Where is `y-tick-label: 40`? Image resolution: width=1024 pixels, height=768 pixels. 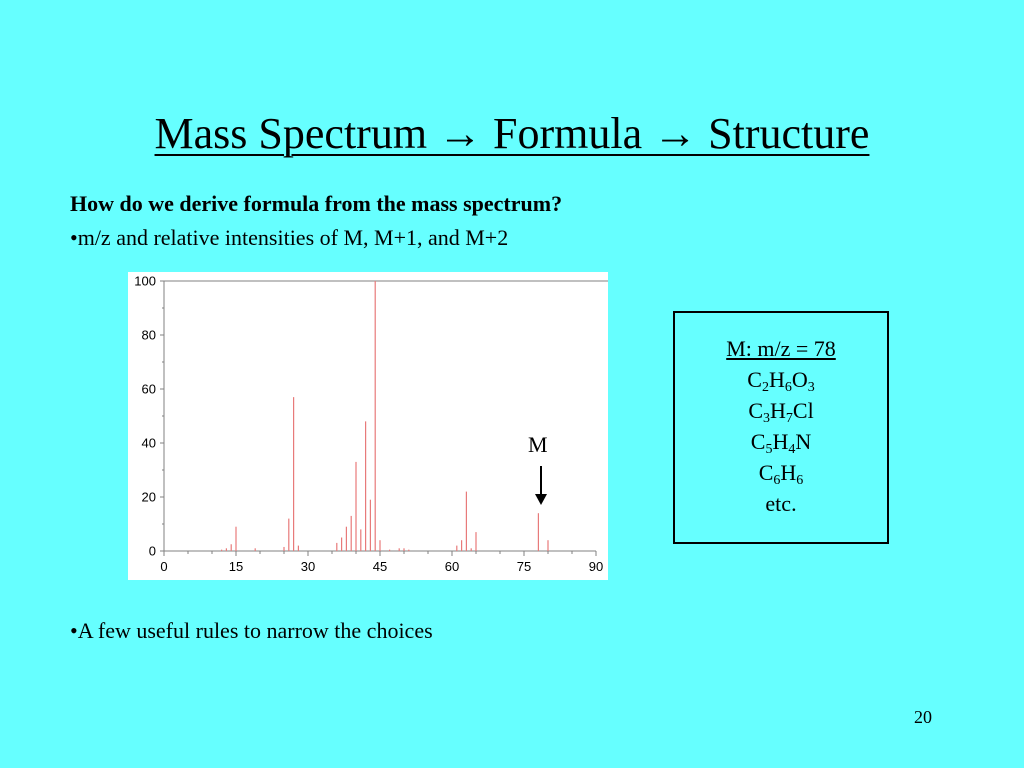 y-tick-label: 40 is located at coordinates (149, 443).